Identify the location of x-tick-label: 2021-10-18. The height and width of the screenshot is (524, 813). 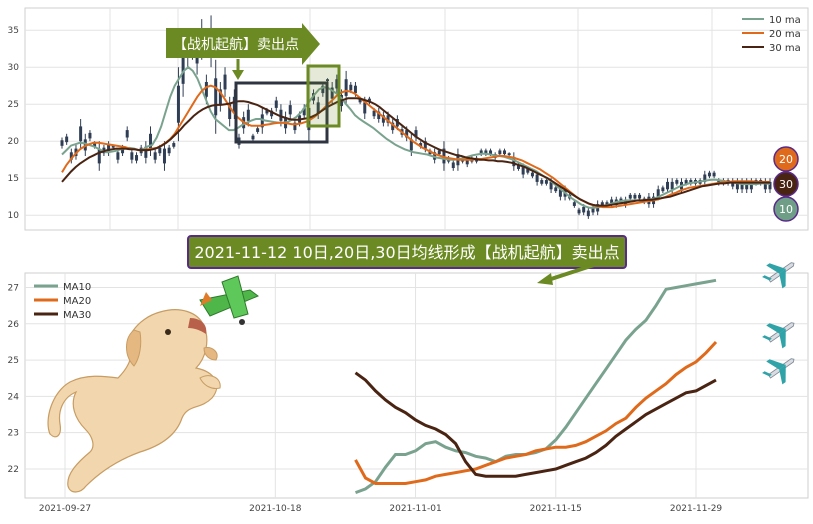
(275, 509).